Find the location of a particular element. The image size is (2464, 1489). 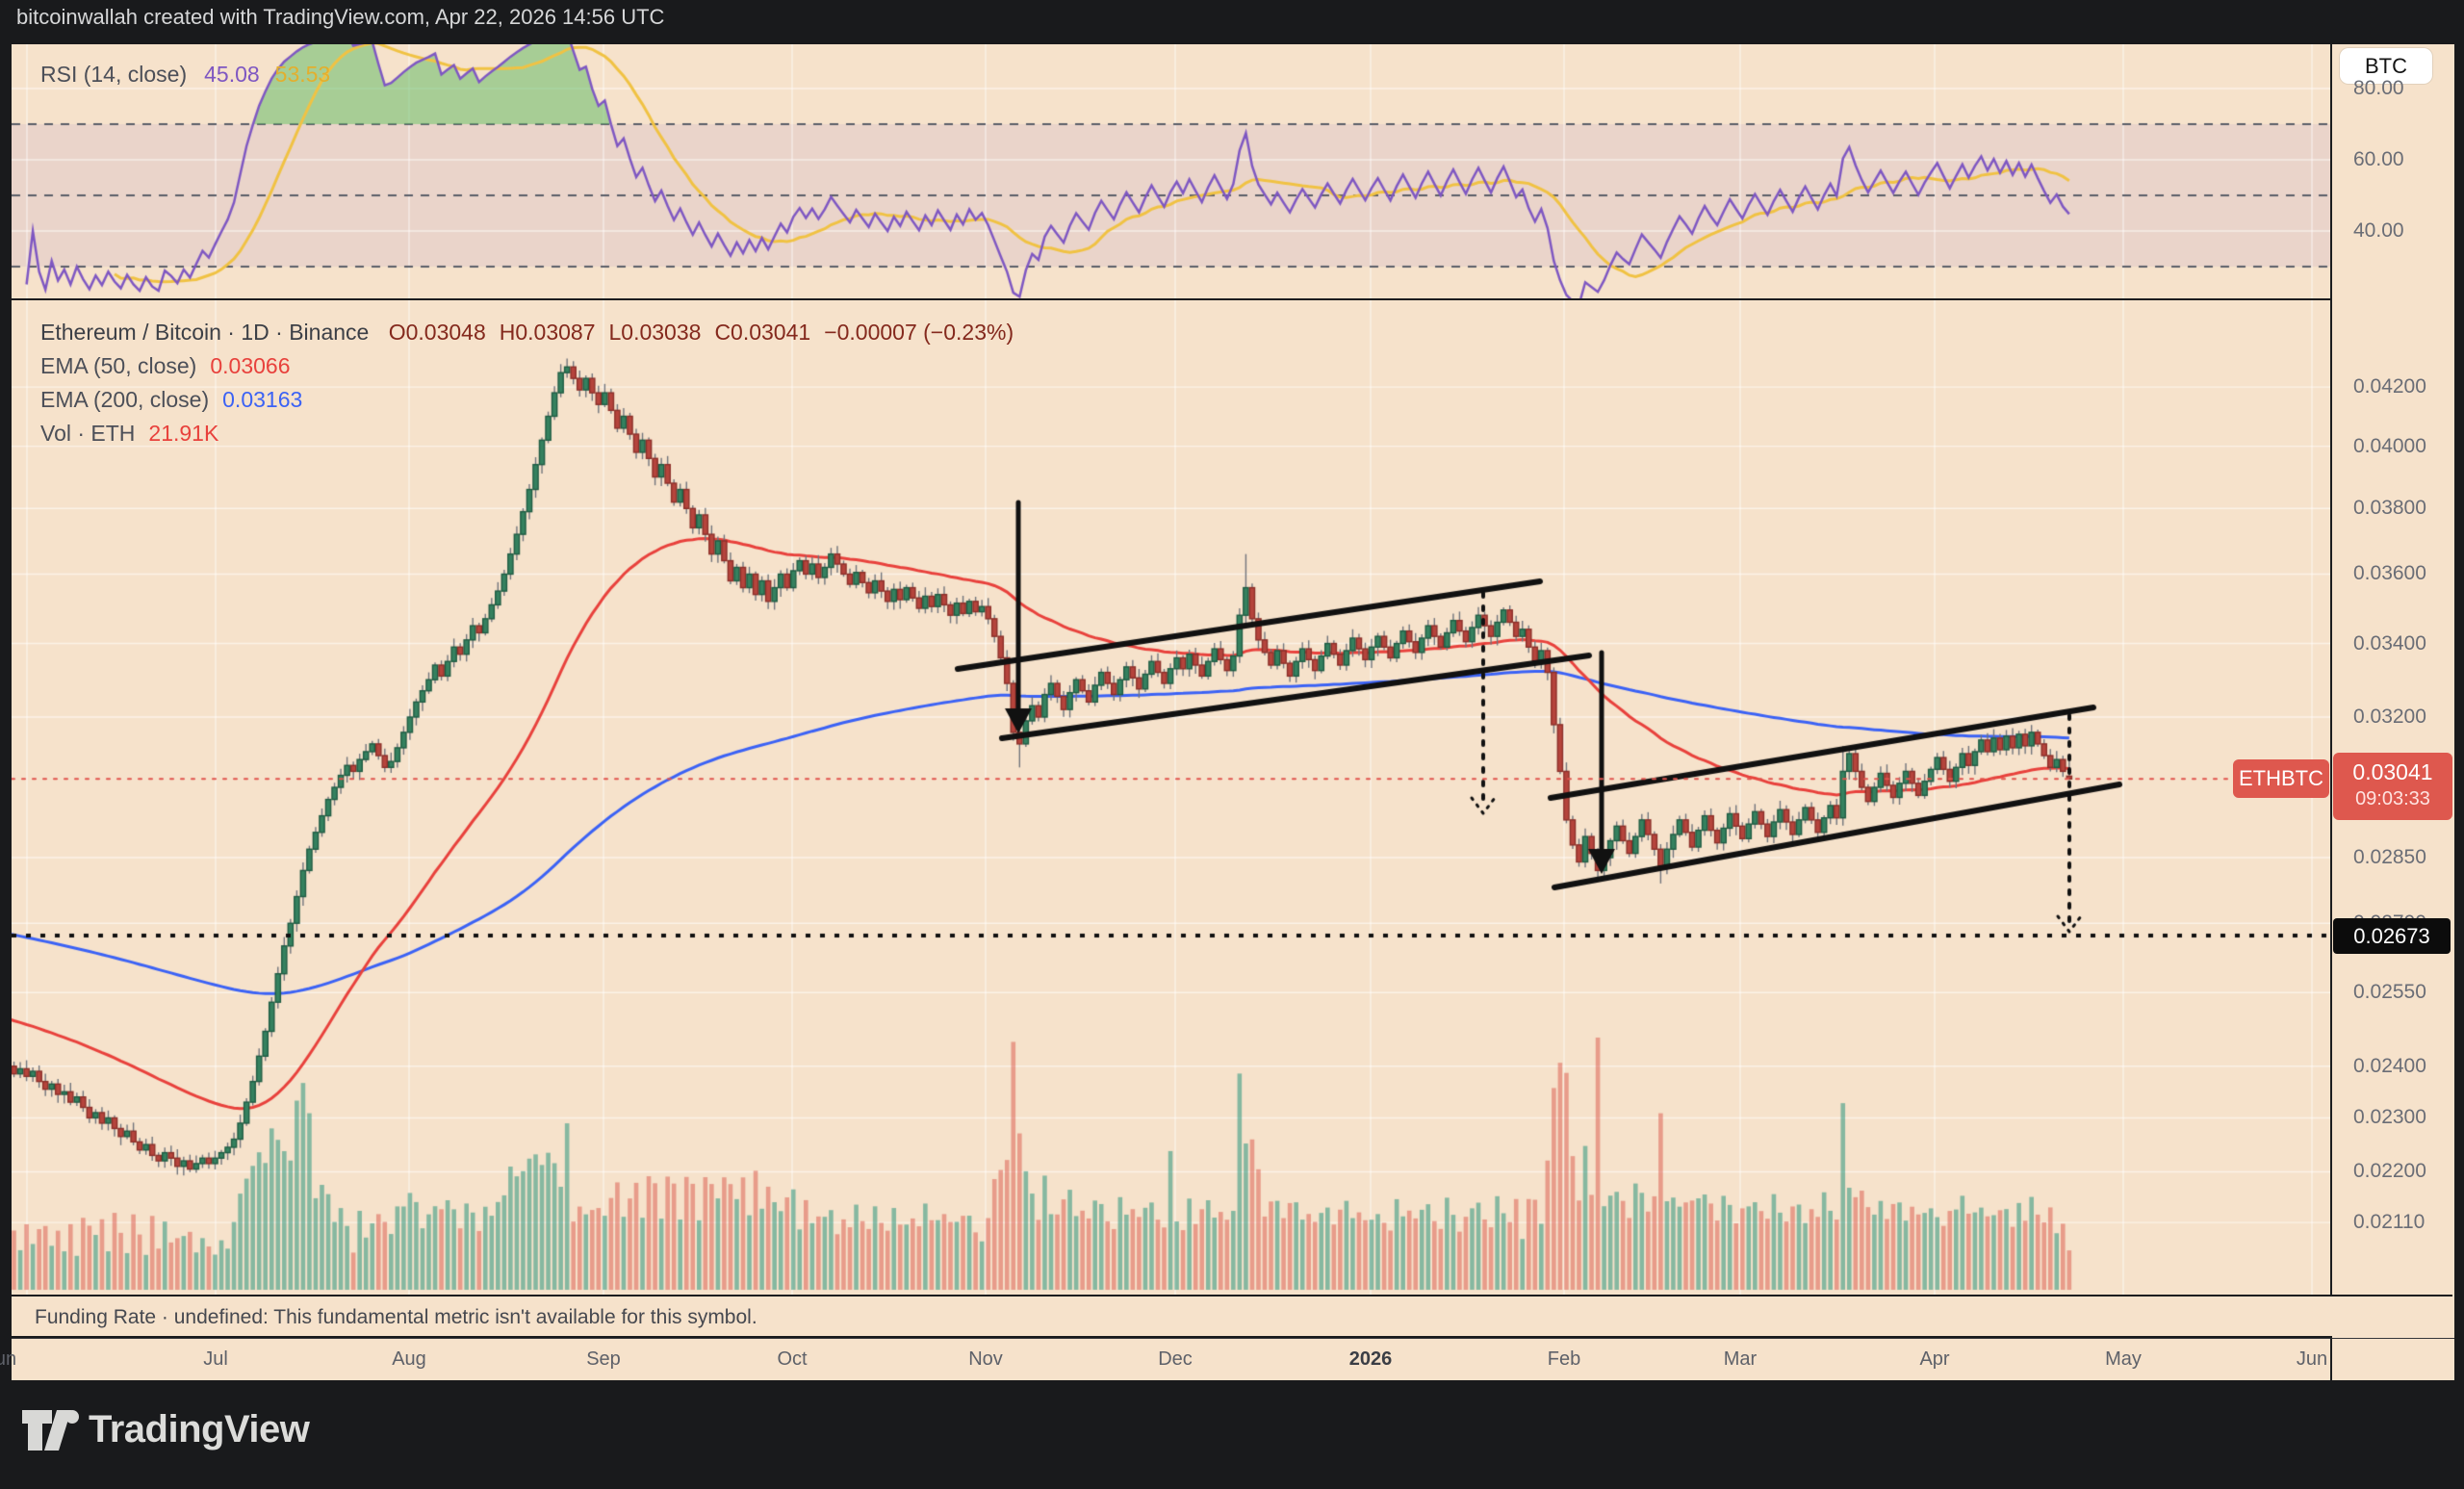

price-tick: 0.02200 is located at coordinates (2389, 1171).